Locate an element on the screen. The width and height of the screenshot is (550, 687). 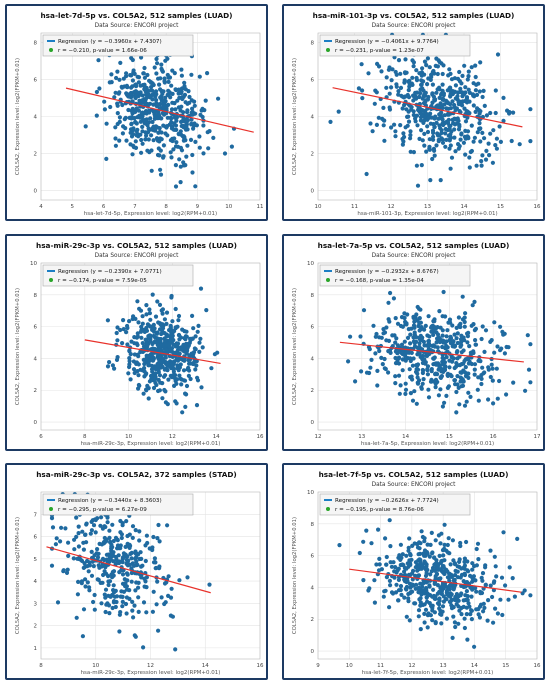
y-tick-label: 6 is located at coordinates (36, 328).